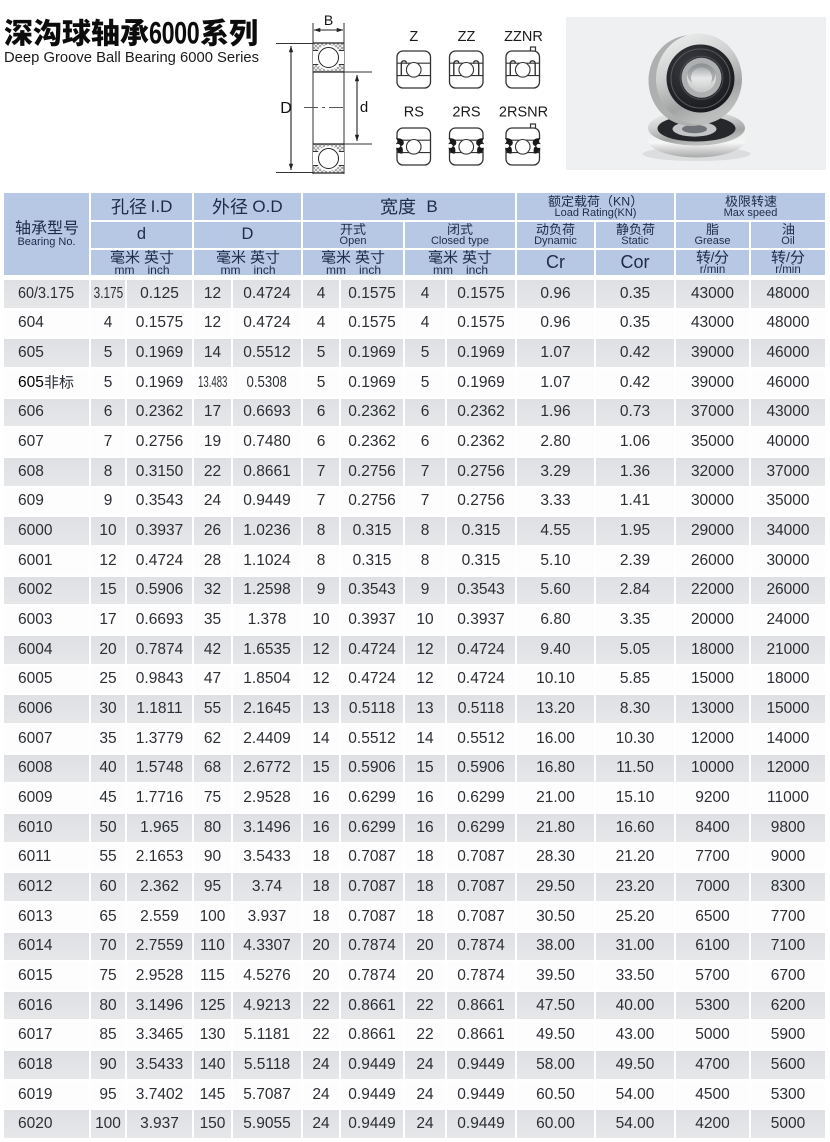 This screenshot has height=1142, width=830. I want to click on svg-text: 6000, so click(174, 32).